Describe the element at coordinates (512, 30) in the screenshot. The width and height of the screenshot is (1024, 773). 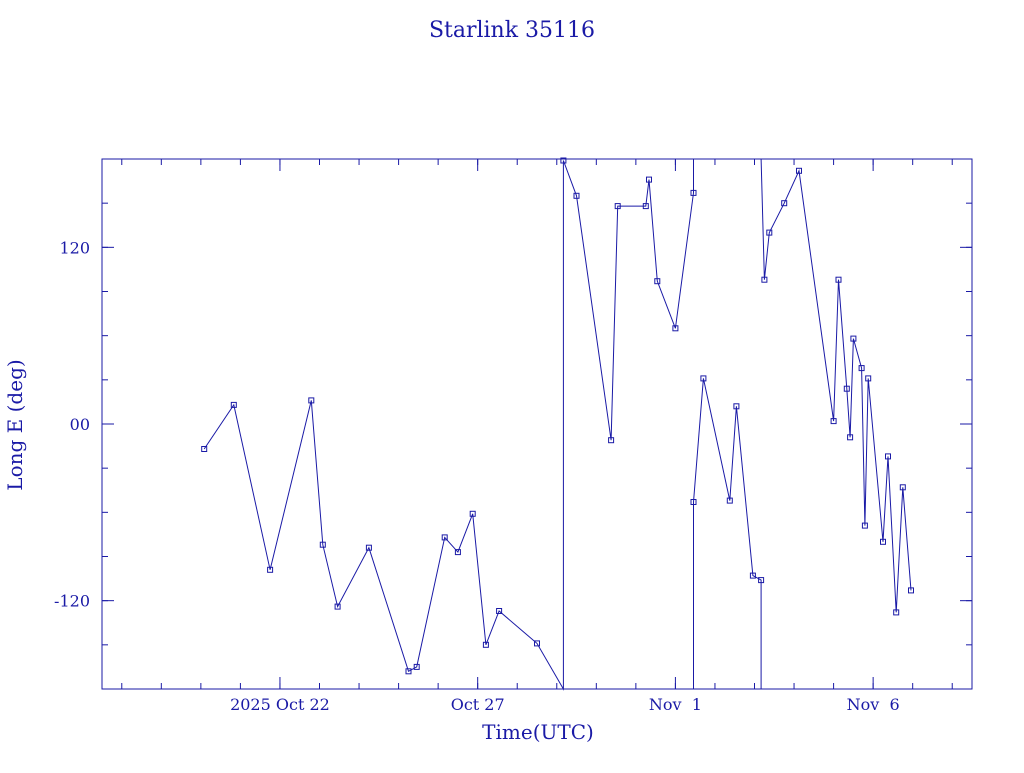
I see `chart-title: Starlink 35116` at that location.